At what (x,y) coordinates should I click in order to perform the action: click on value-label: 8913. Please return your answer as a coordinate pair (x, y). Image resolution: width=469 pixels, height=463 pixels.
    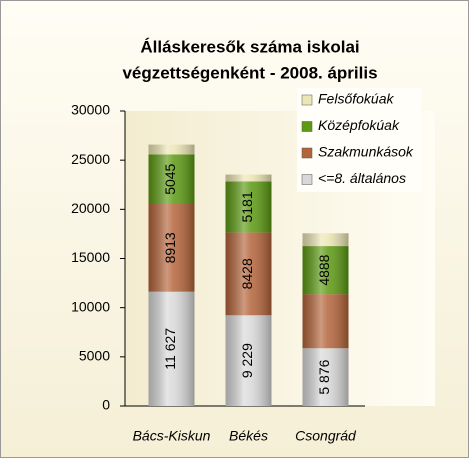
    Looking at the image, I should click on (170, 247).